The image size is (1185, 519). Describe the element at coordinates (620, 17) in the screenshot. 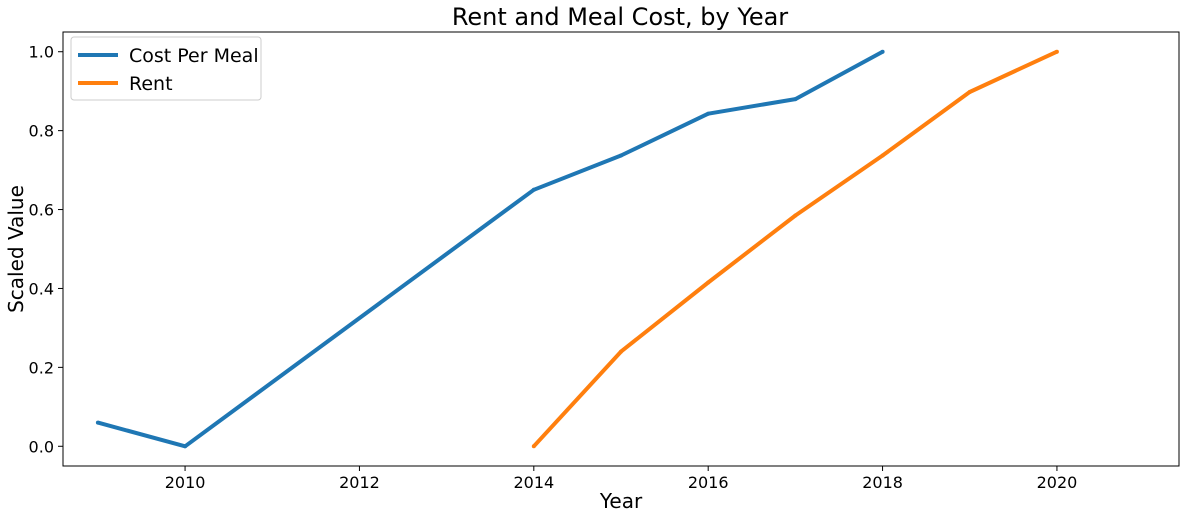

I see `chart-title: Rent and Meal Cost, by Year` at that location.